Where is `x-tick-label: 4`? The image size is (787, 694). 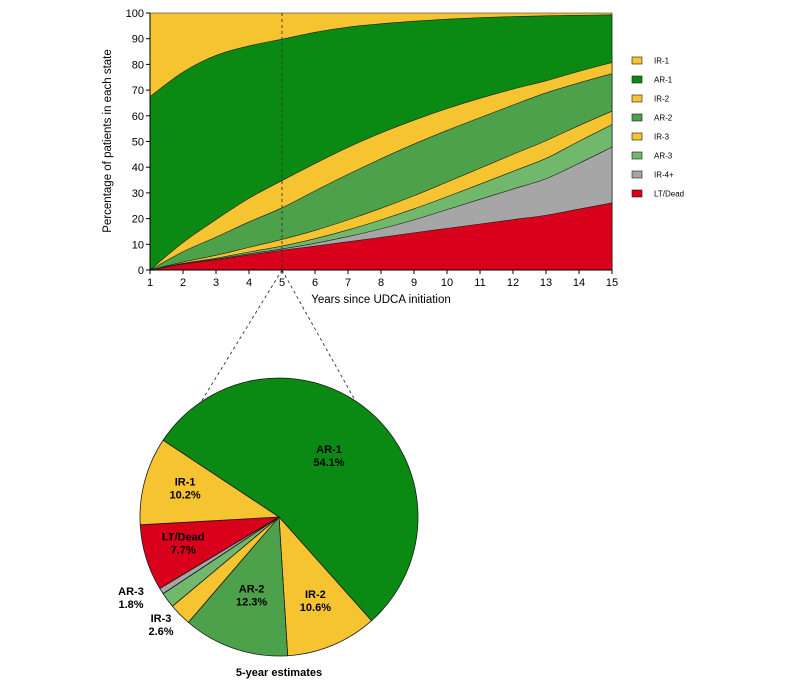
x-tick-label: 4 is located at coordinates (249, 283).